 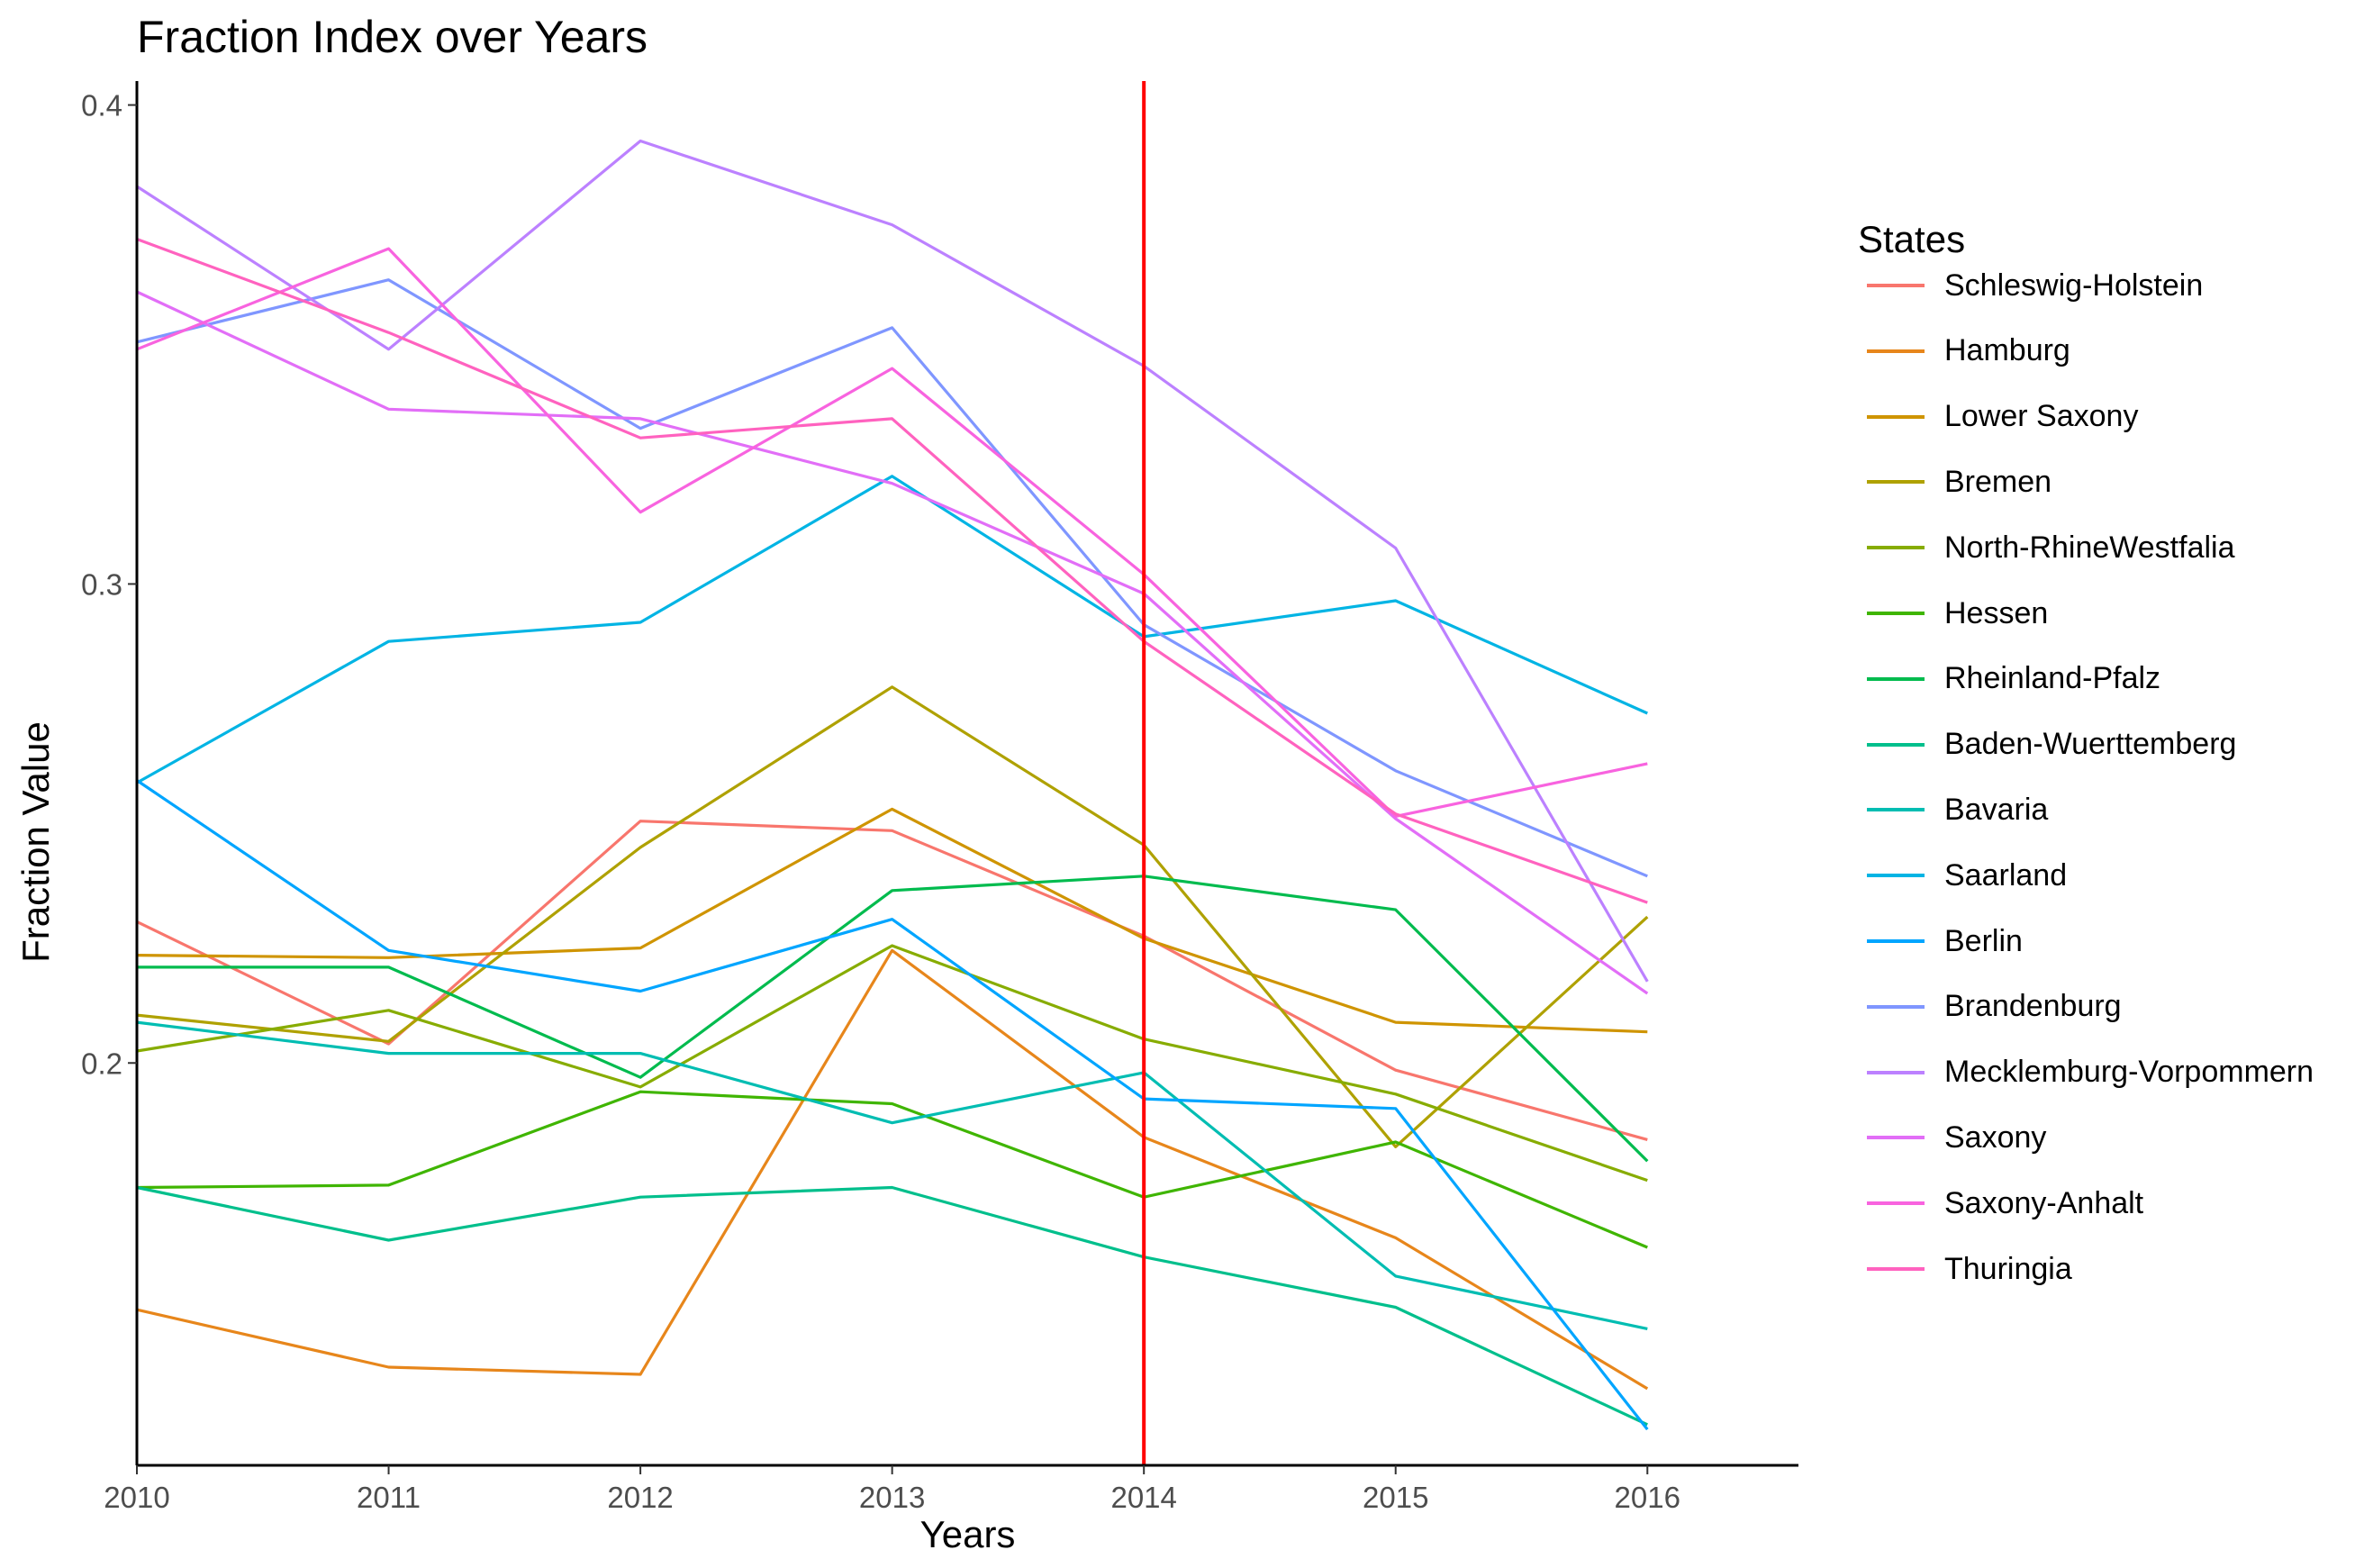 I want to click on legend-item-bavaria: Bavaria, so click(x=1958, y=809).